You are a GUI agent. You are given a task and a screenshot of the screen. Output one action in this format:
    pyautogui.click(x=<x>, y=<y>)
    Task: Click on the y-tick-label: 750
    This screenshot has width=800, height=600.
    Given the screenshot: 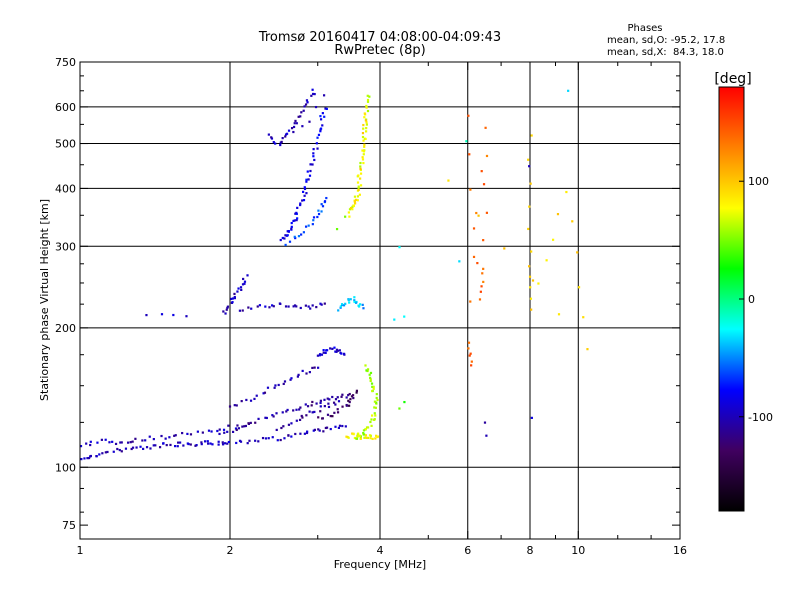 What is the action you would take?
    pyautogui.click(x=65, y=62)
    